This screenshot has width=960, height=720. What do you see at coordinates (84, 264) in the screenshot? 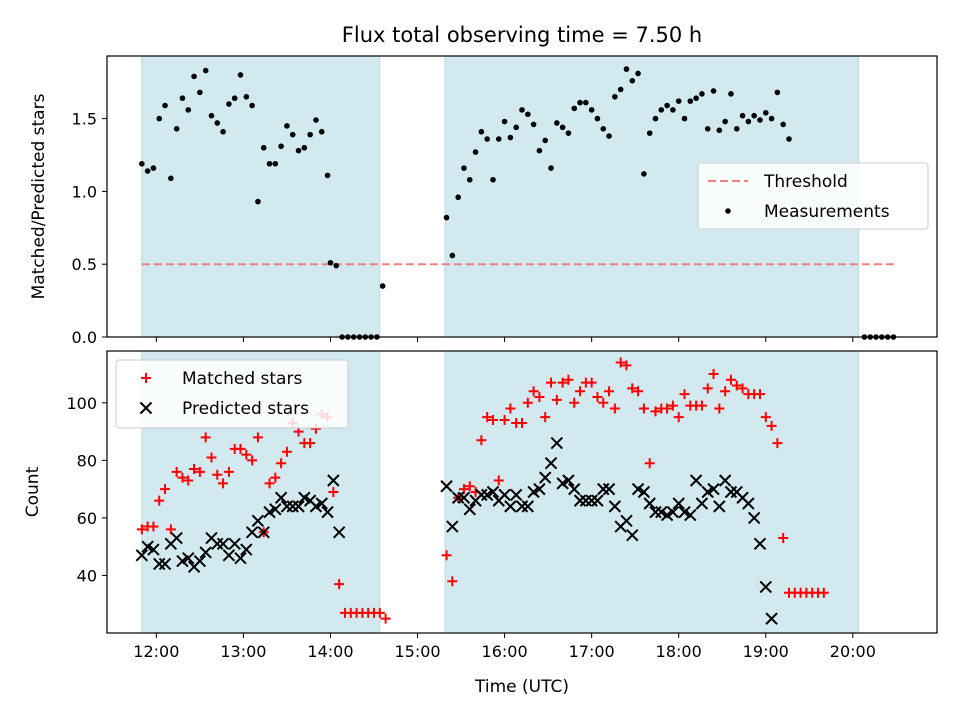
I see `y-tick-label: 0.5` at bounding box center [84, 264].